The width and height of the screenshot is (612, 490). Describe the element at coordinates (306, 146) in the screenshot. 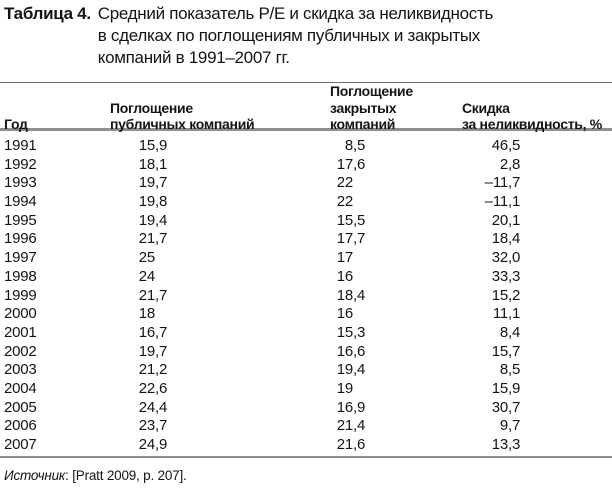

I see `table-row: 1991 15,9 8,5 46,5` at that location.